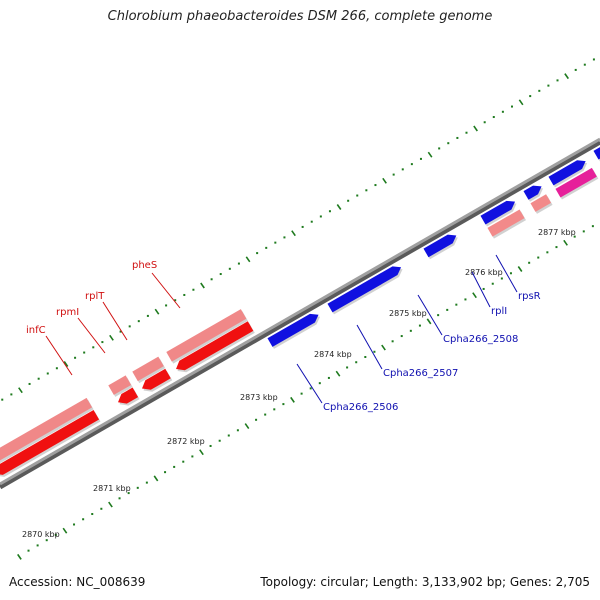  I want to click on leader-pheS, so click(166, 290).